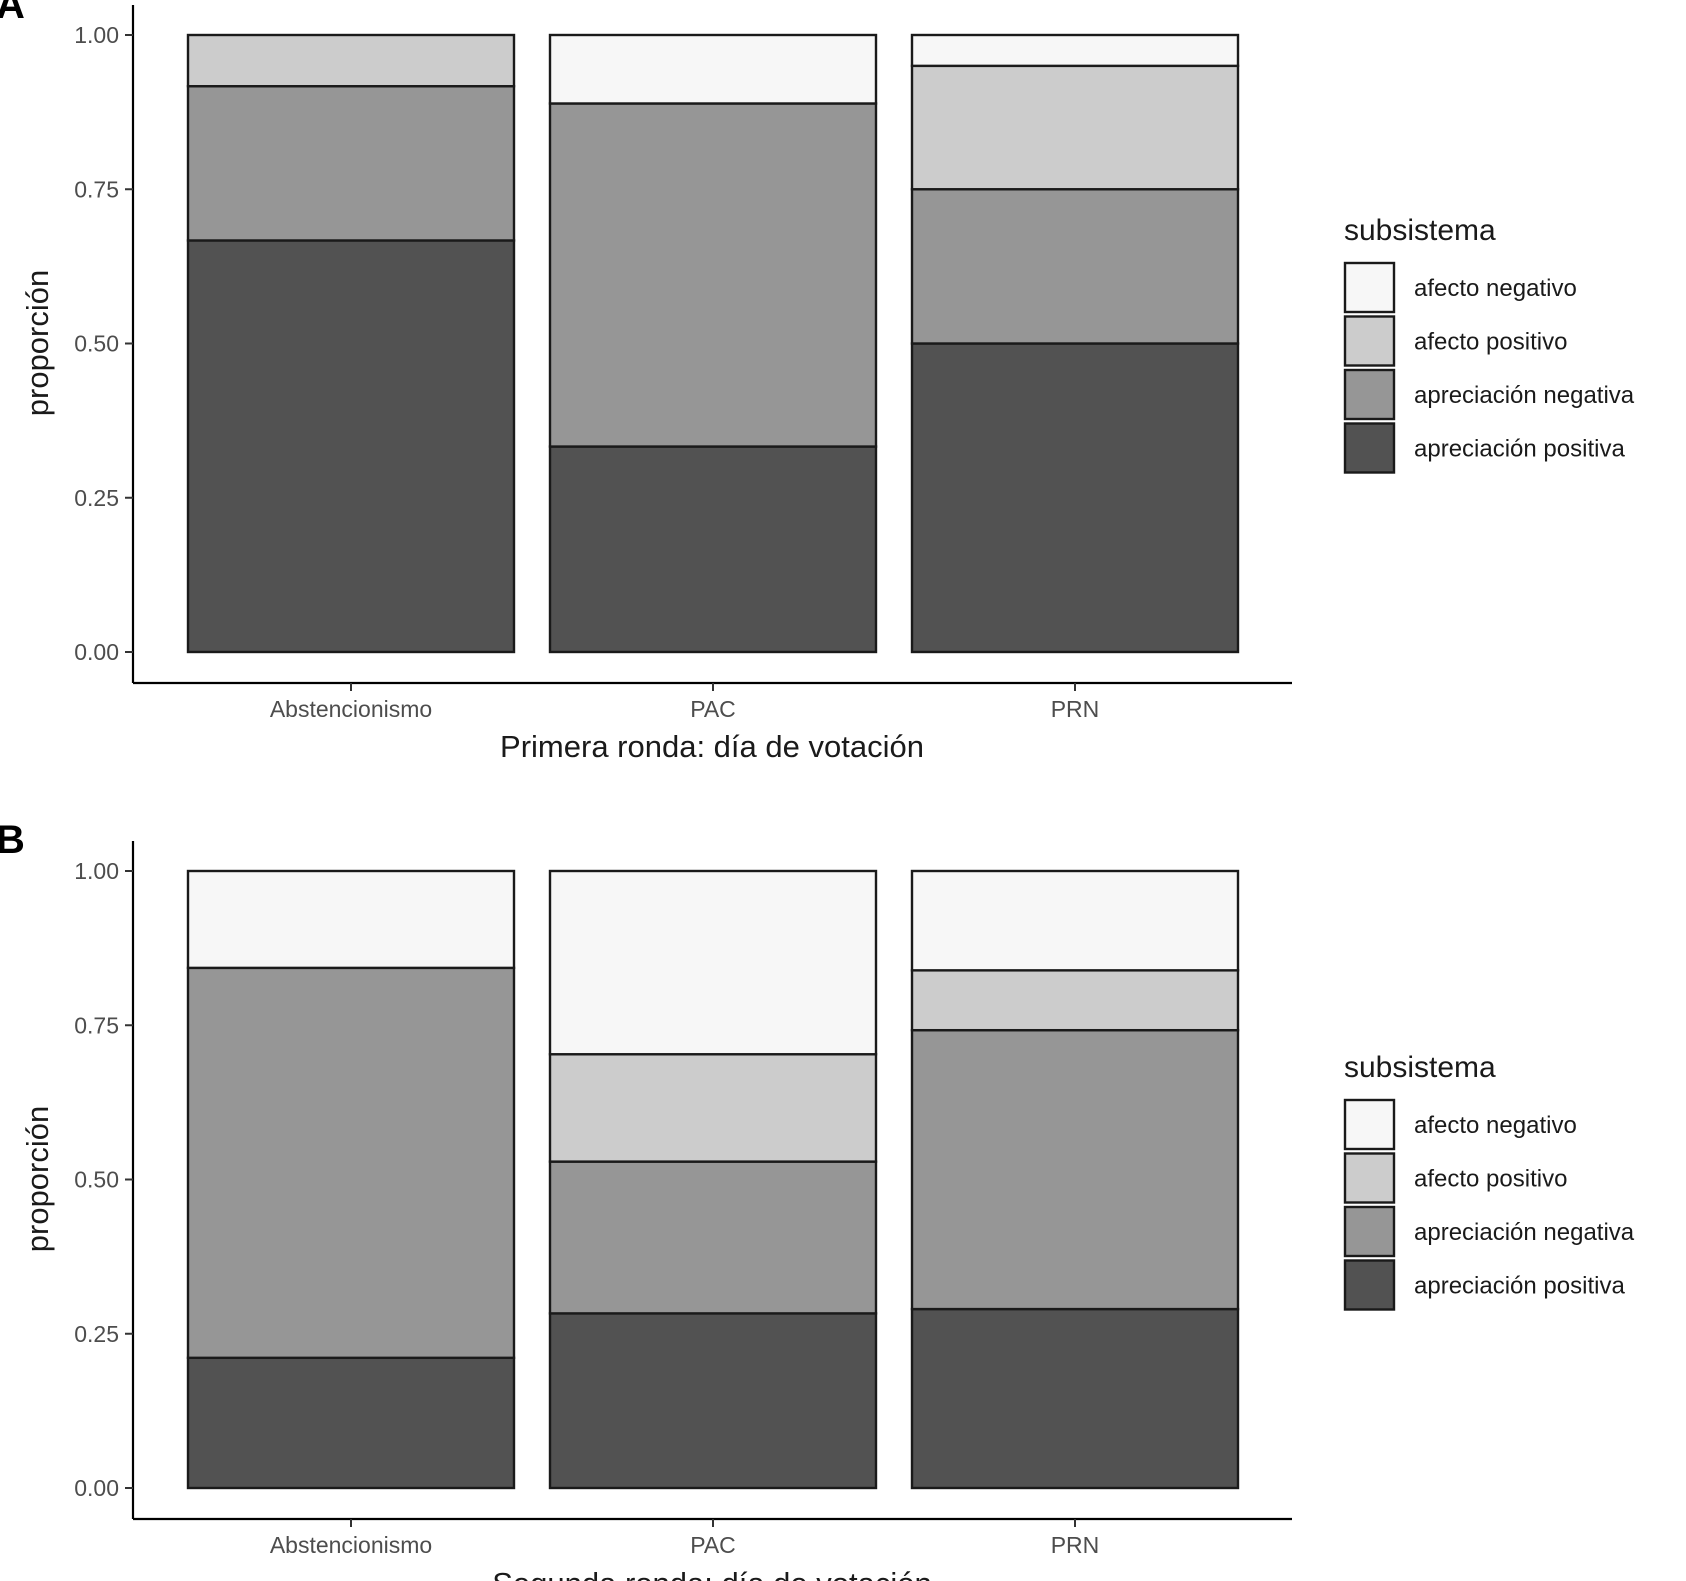  Describe the element at coordinates (712, 746) in the screenshot. I see `x-axis-title: Primera ronda: día de votación` at that location.